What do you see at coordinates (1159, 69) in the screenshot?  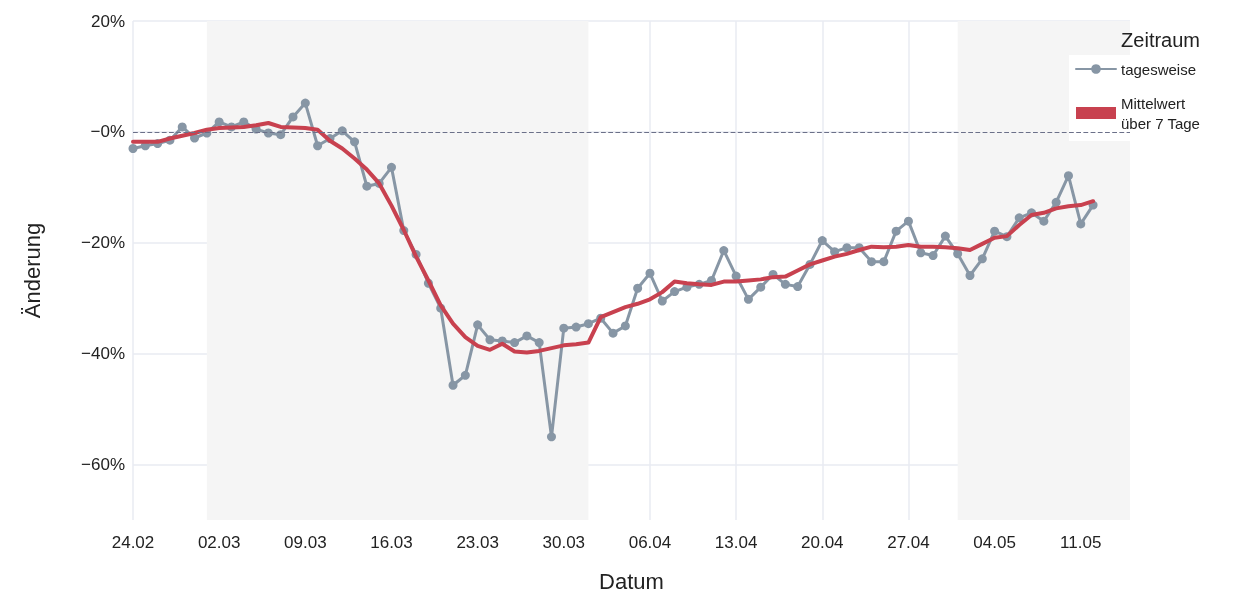 I see `legend-label: tagesweise` at bounding box center [1159, 69].